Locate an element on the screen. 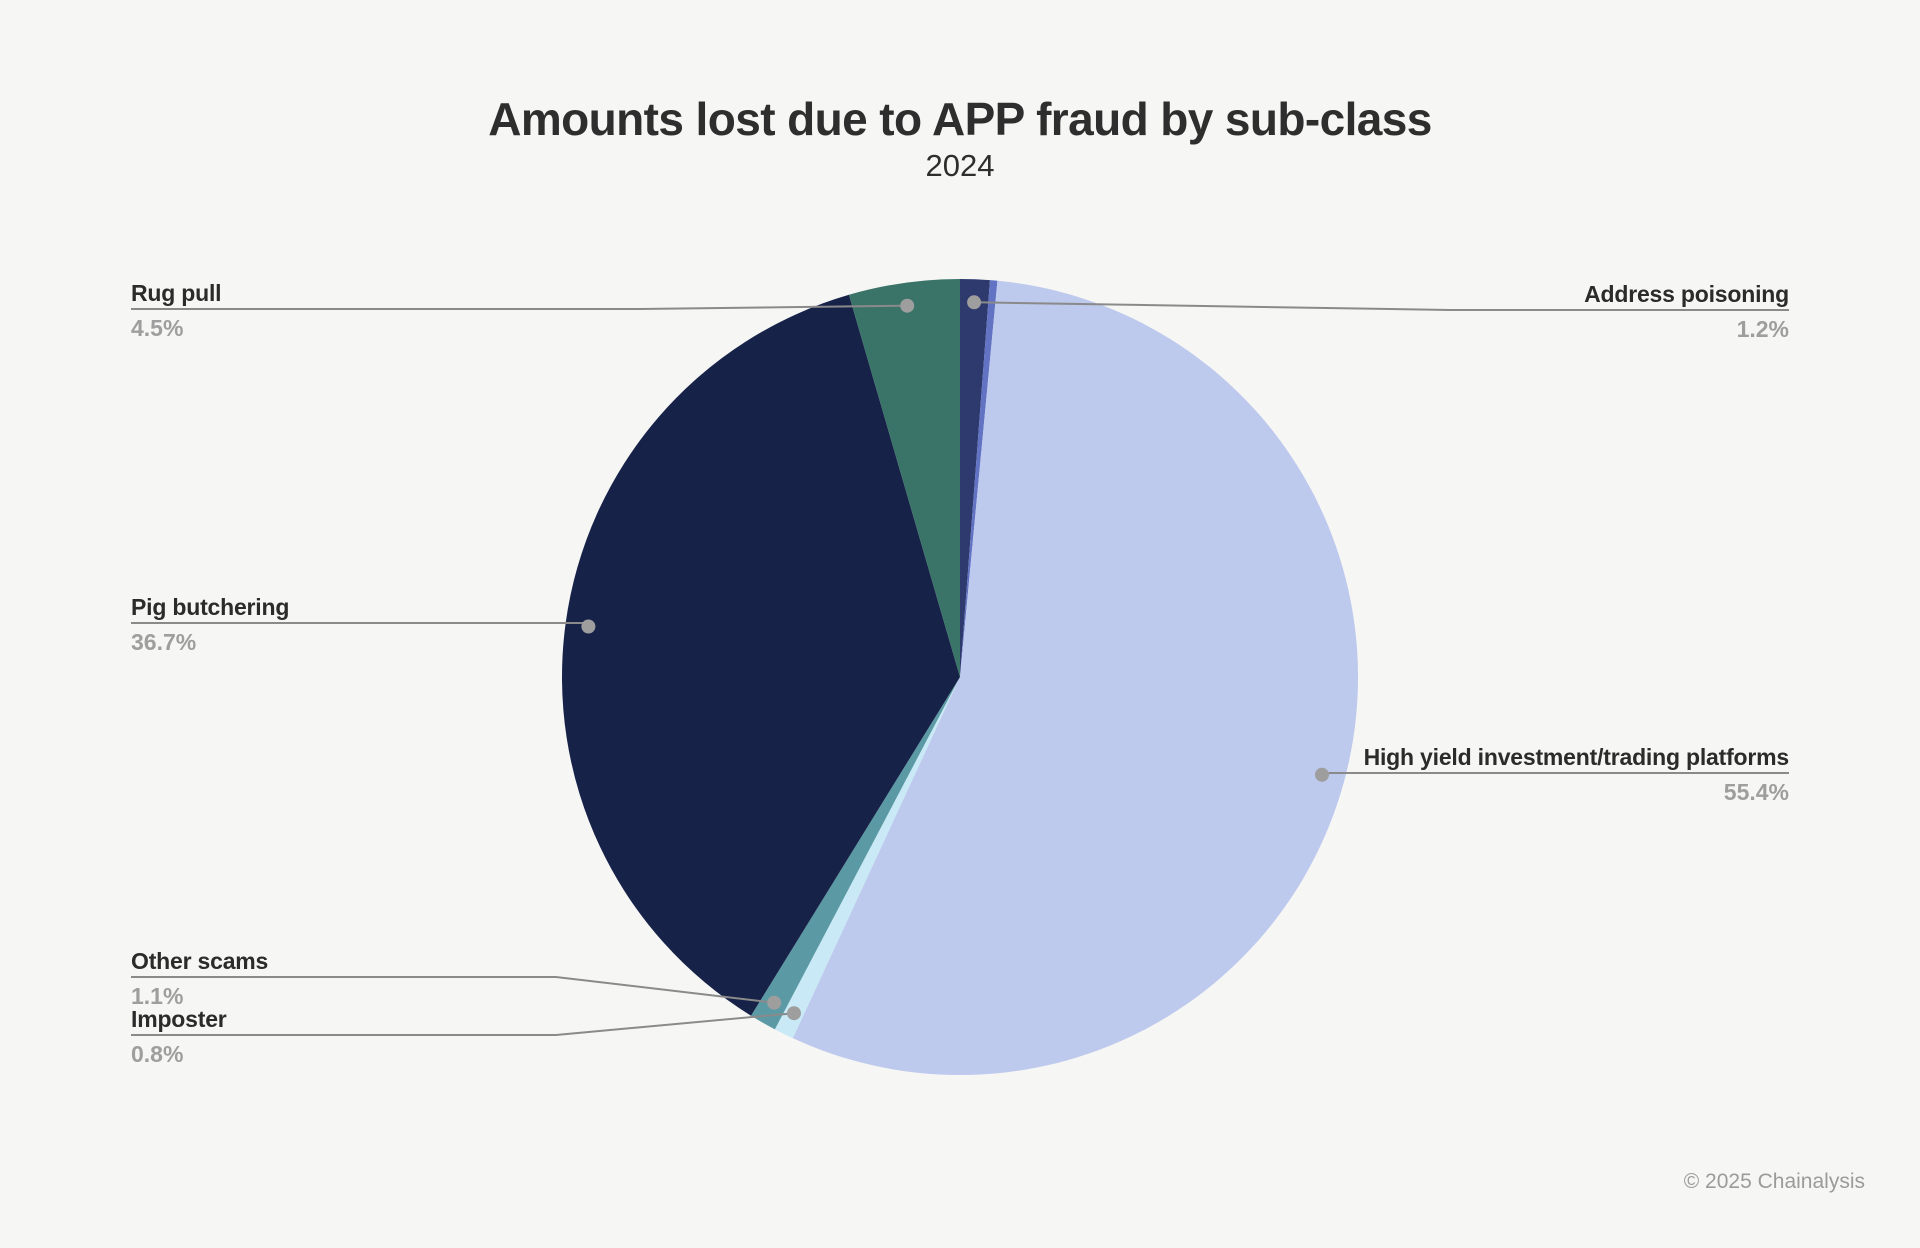  callout-value-imposter: 0.8% is located at coordinates (157, 1054).